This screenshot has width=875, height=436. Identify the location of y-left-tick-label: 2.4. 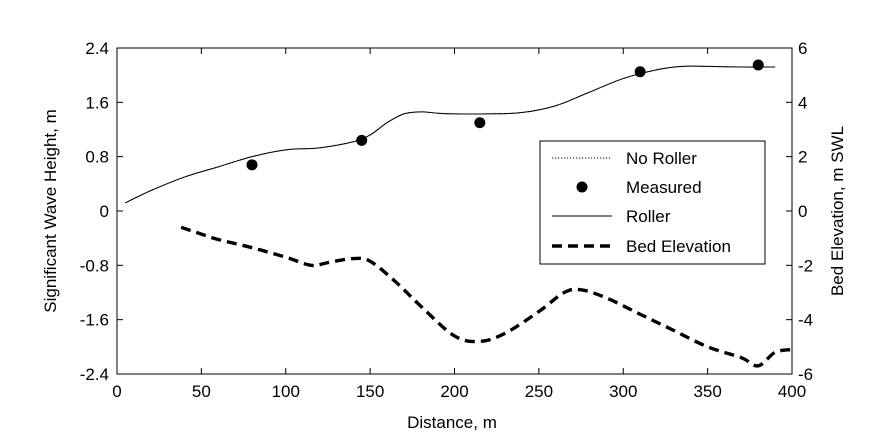
(97, 48).